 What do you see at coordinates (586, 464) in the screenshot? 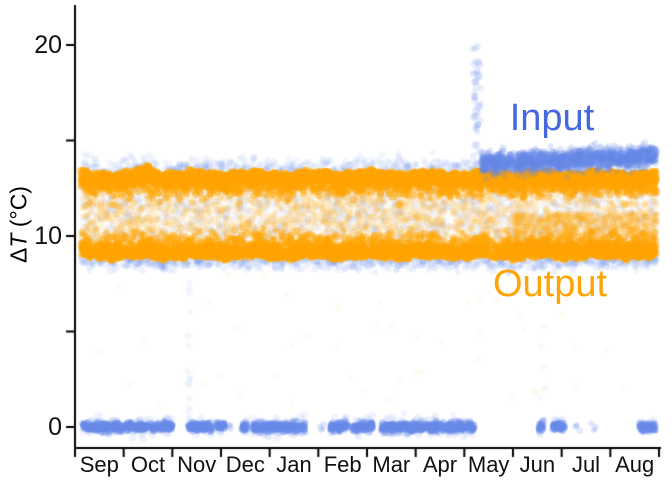
I see `x-tick-label-jul: Jul` at bounding box center [586, 464].